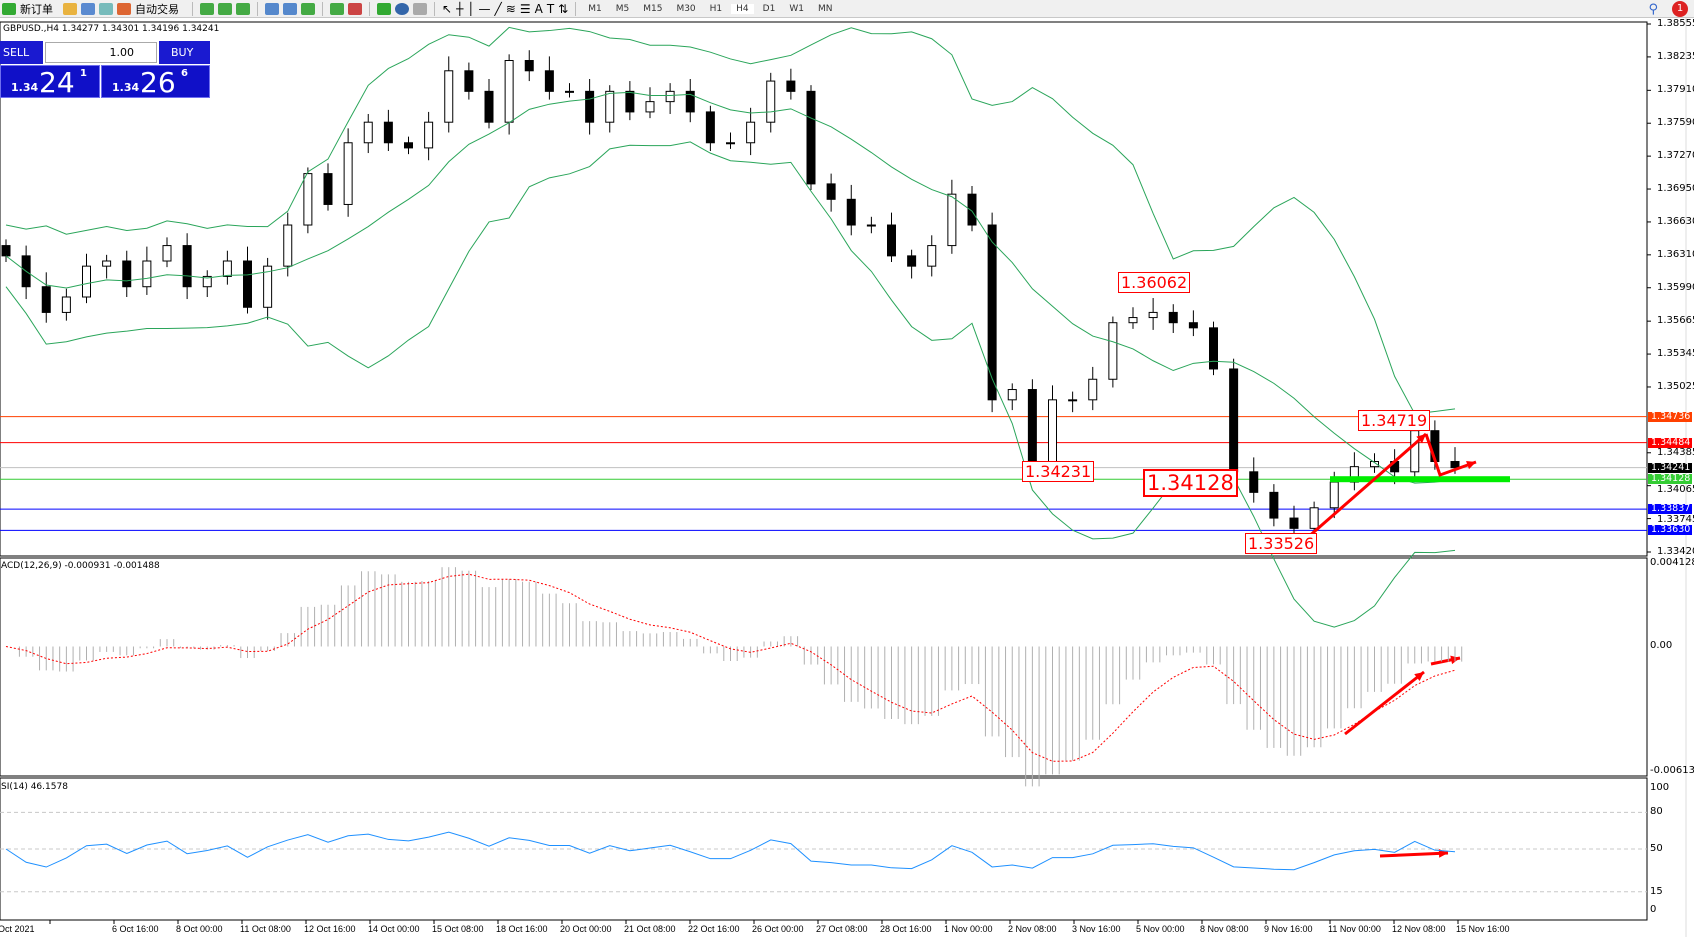 The image size is (1694, 937). I want to click on buy-price: 1.34 26 6, so click(155, 82).